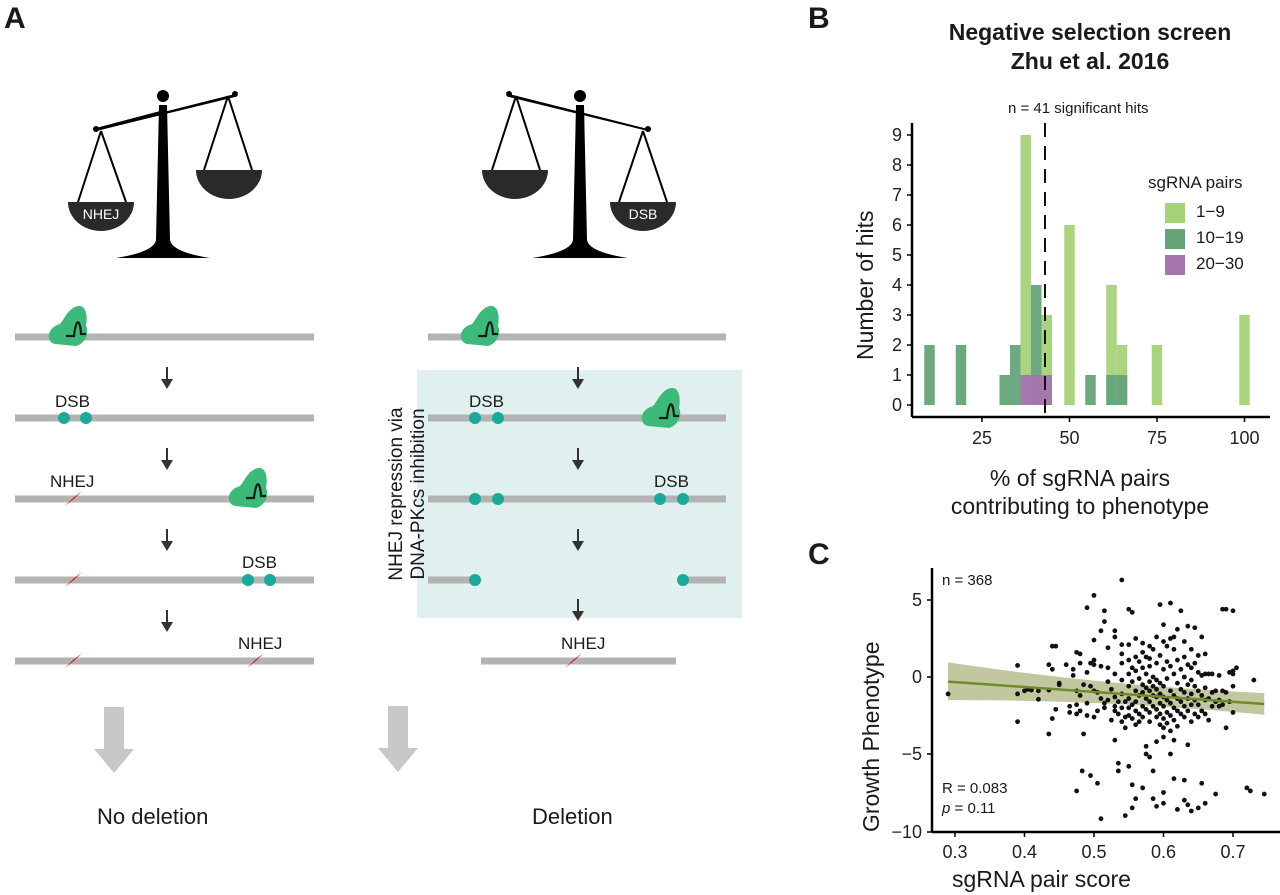 The height and width of the screenshot is (895, 1280). What do you see at coordinates (1175, 265) in the screenshot?
I see `legend-swatch` at bounding box center [1175, 265].